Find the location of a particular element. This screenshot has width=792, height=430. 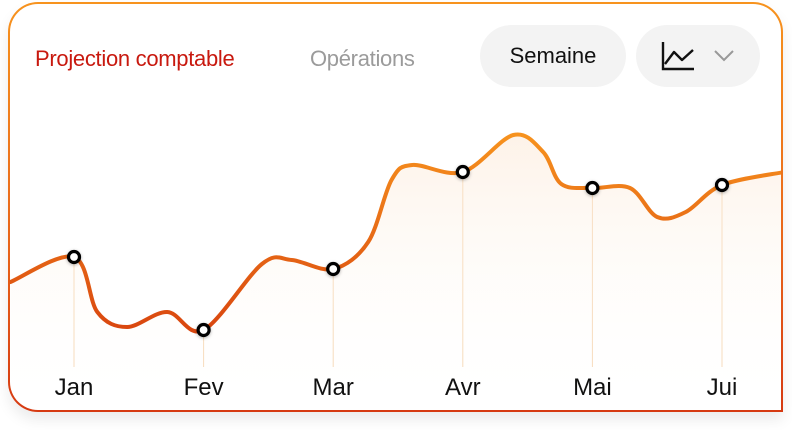

data-point-fev is located at coordinates (203, 330).